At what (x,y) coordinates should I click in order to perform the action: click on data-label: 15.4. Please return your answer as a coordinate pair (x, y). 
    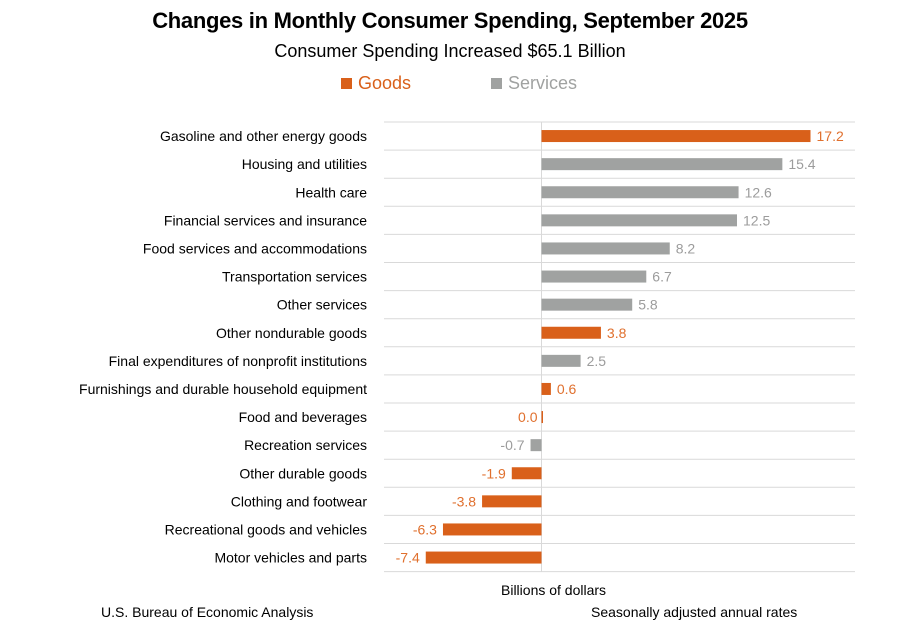
    Looking at the image, I should click on (801, 164).